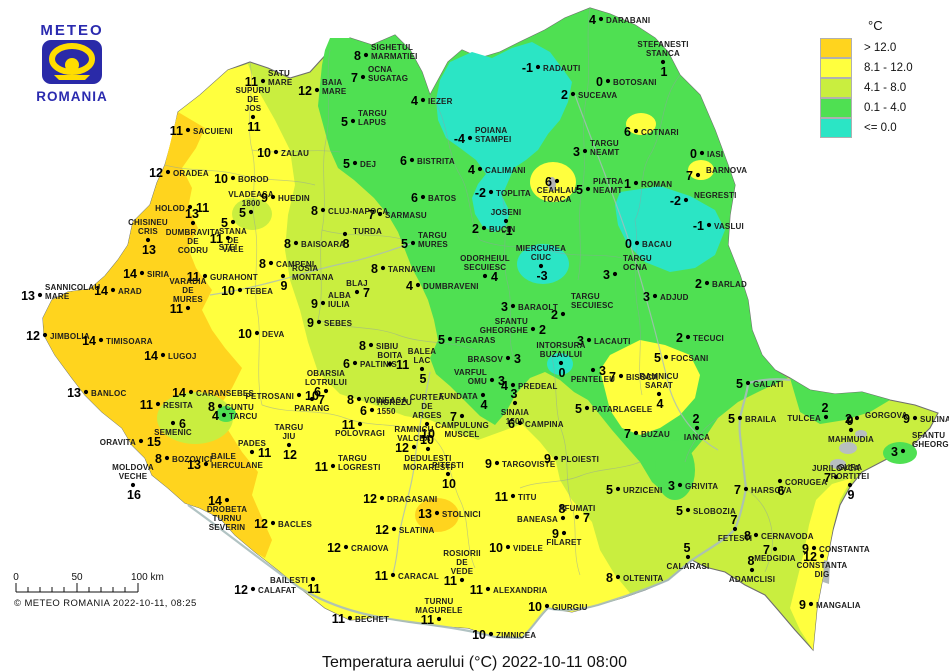 The image size is (949, 672). I want to click on station-label: FILARET, so click(563, 542).